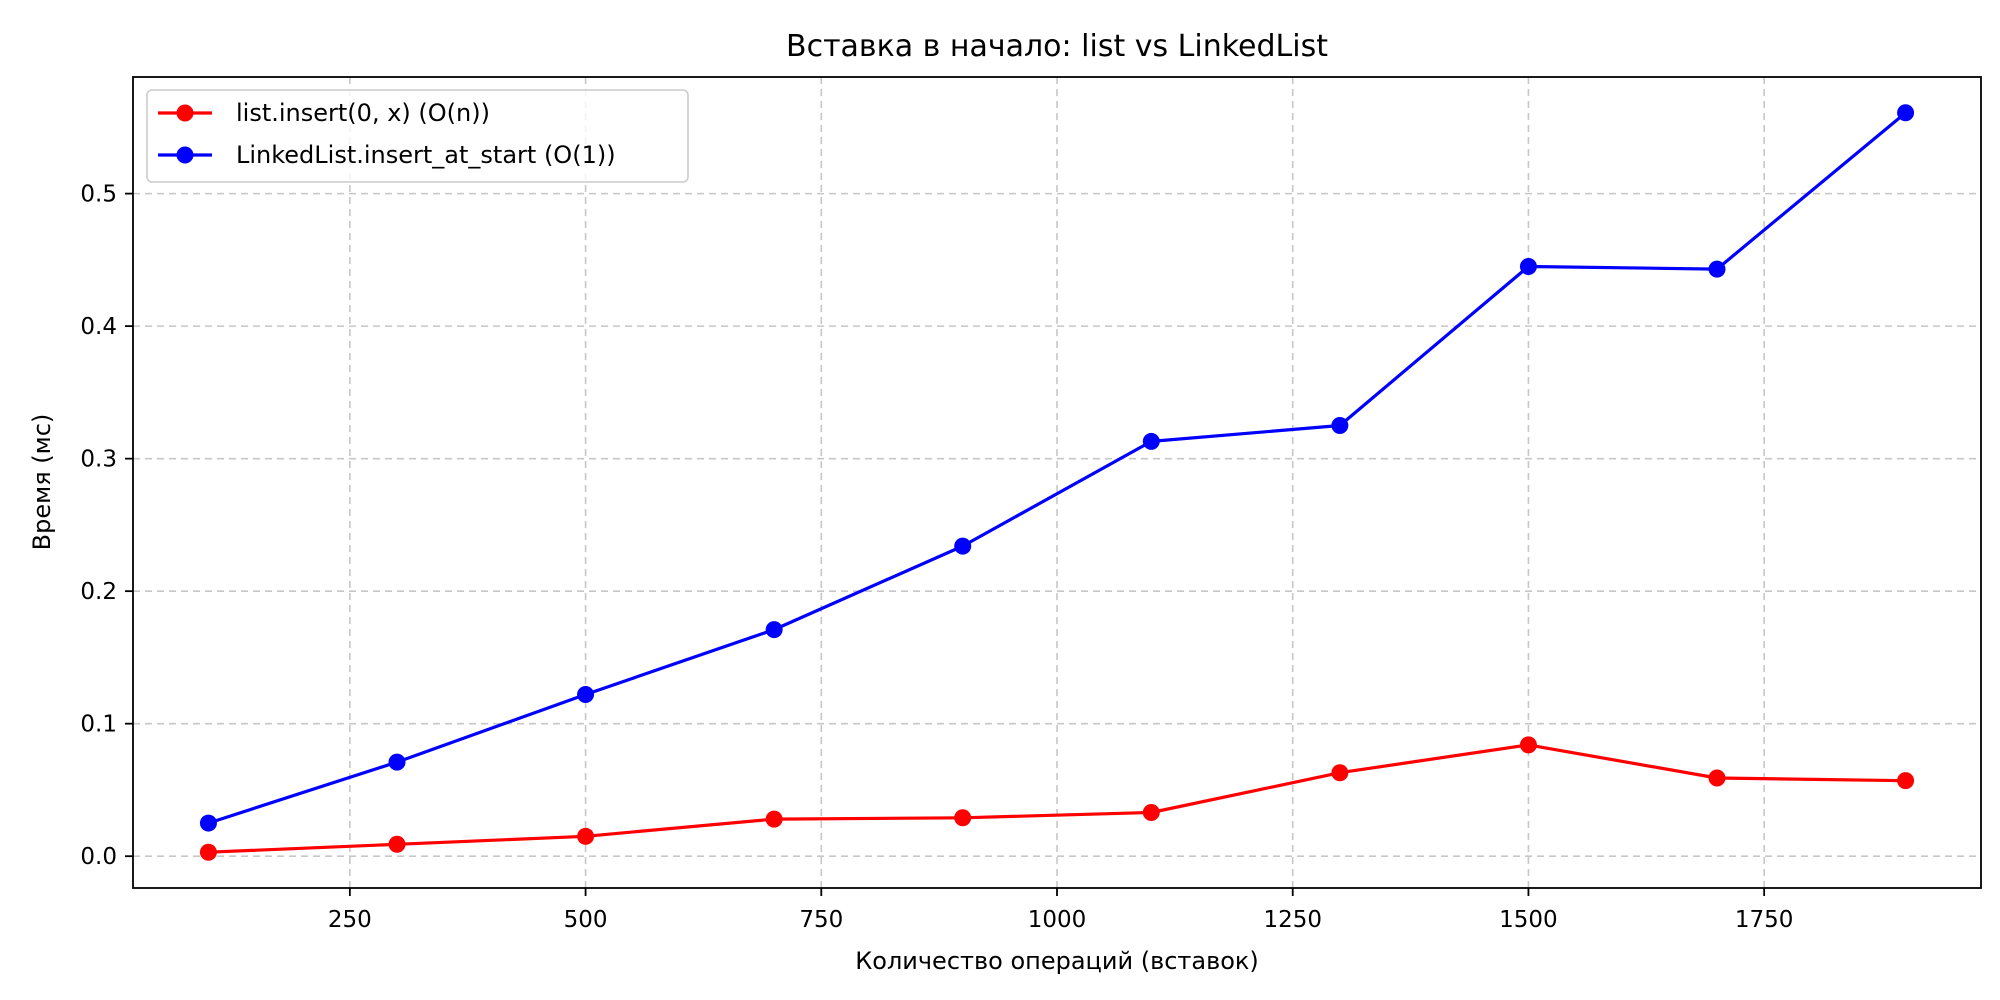 The image size is (2000, 1000). What do you see at coordinates (98, 460) in the screenshot?
I see `y-tick-label: 0.3` at bounding box center [98, 460].